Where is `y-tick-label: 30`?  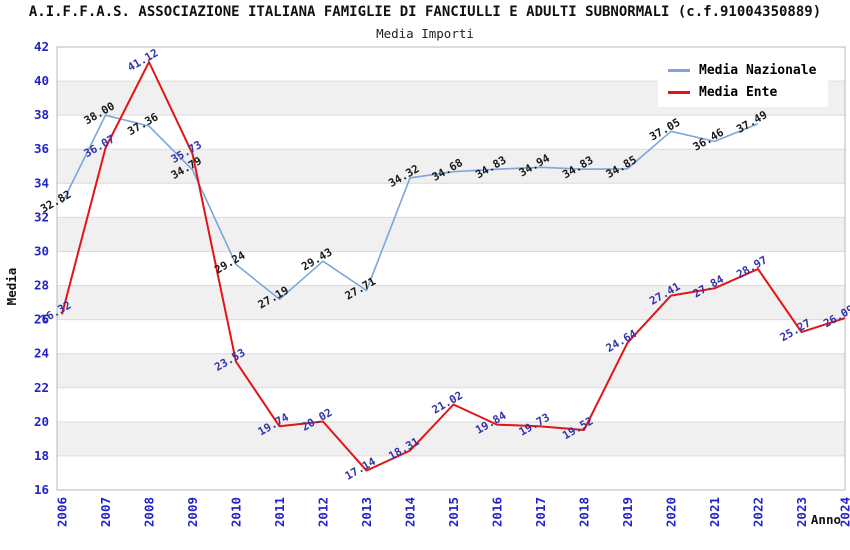
y-tick-label: 30 is located at coordinates (41, 250).